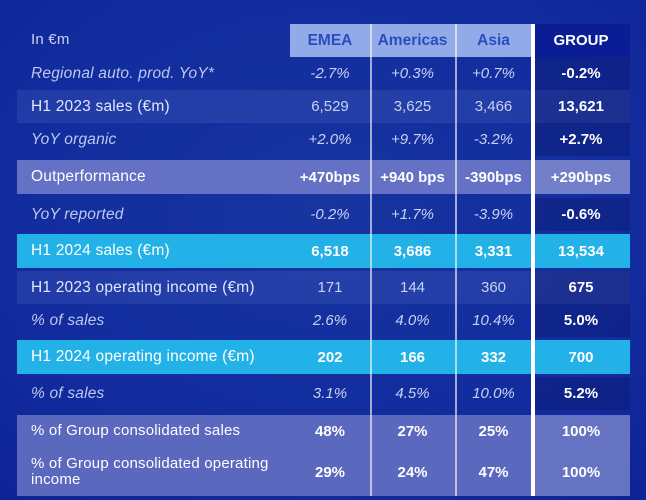 The image size is (646, 500). What do you see at coordinates (143, 357) in the screenshot?
I see `row-label: H1 2024 operating income (€m)` at bounding box center [143, 357].